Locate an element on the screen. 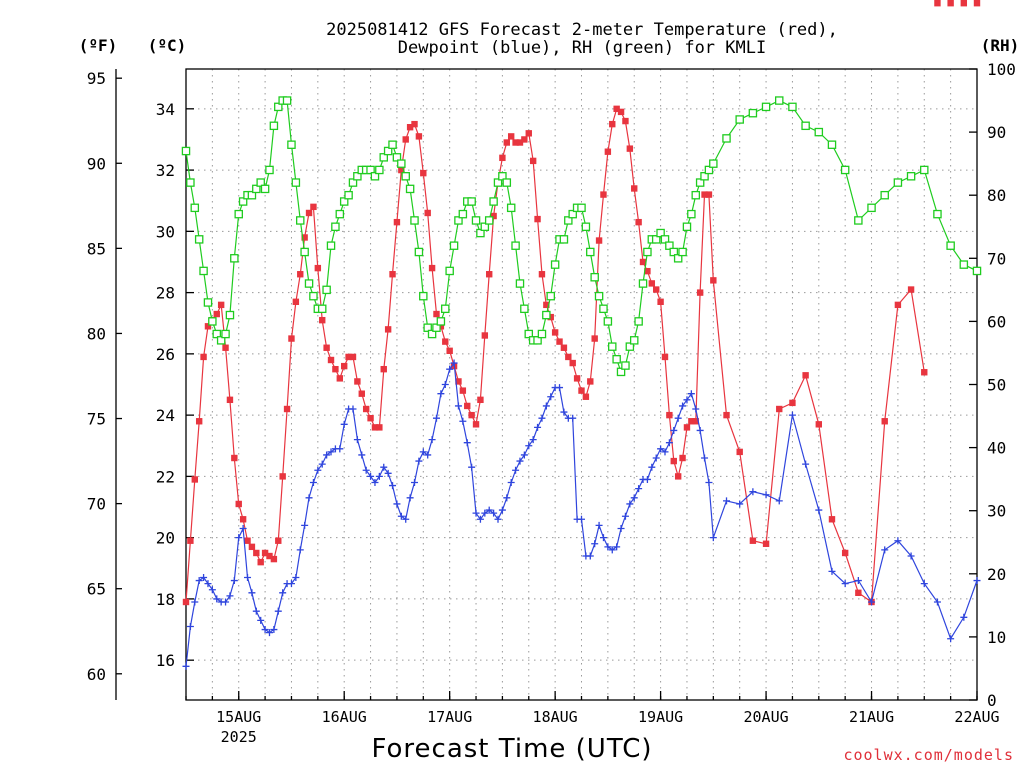 The width and height of the screenshot is (1024, 768). rh-tick-label: 70 is located at coordinates (996, 258).